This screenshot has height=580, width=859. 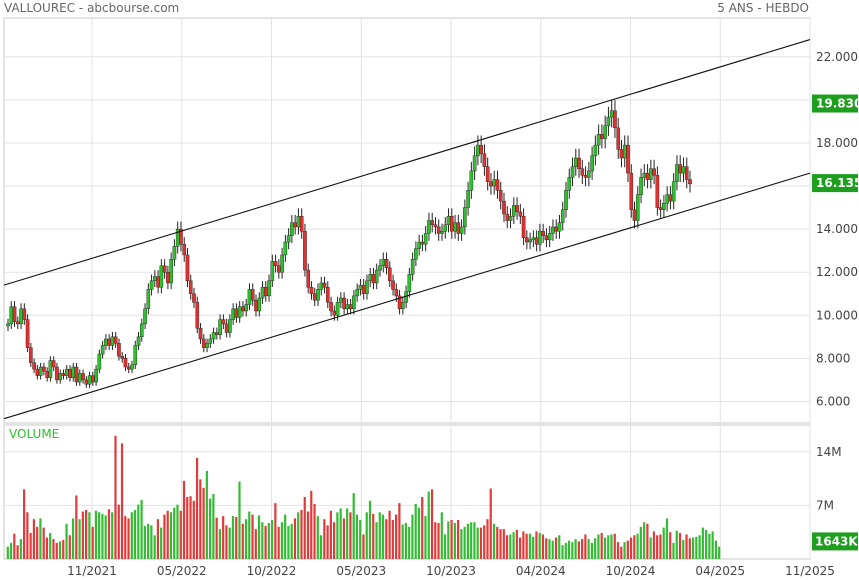 What do you see at coordinates (837, 272) in the screenshot?
I see `y-tick-label: 12.000` at bounding box center [837, 272].